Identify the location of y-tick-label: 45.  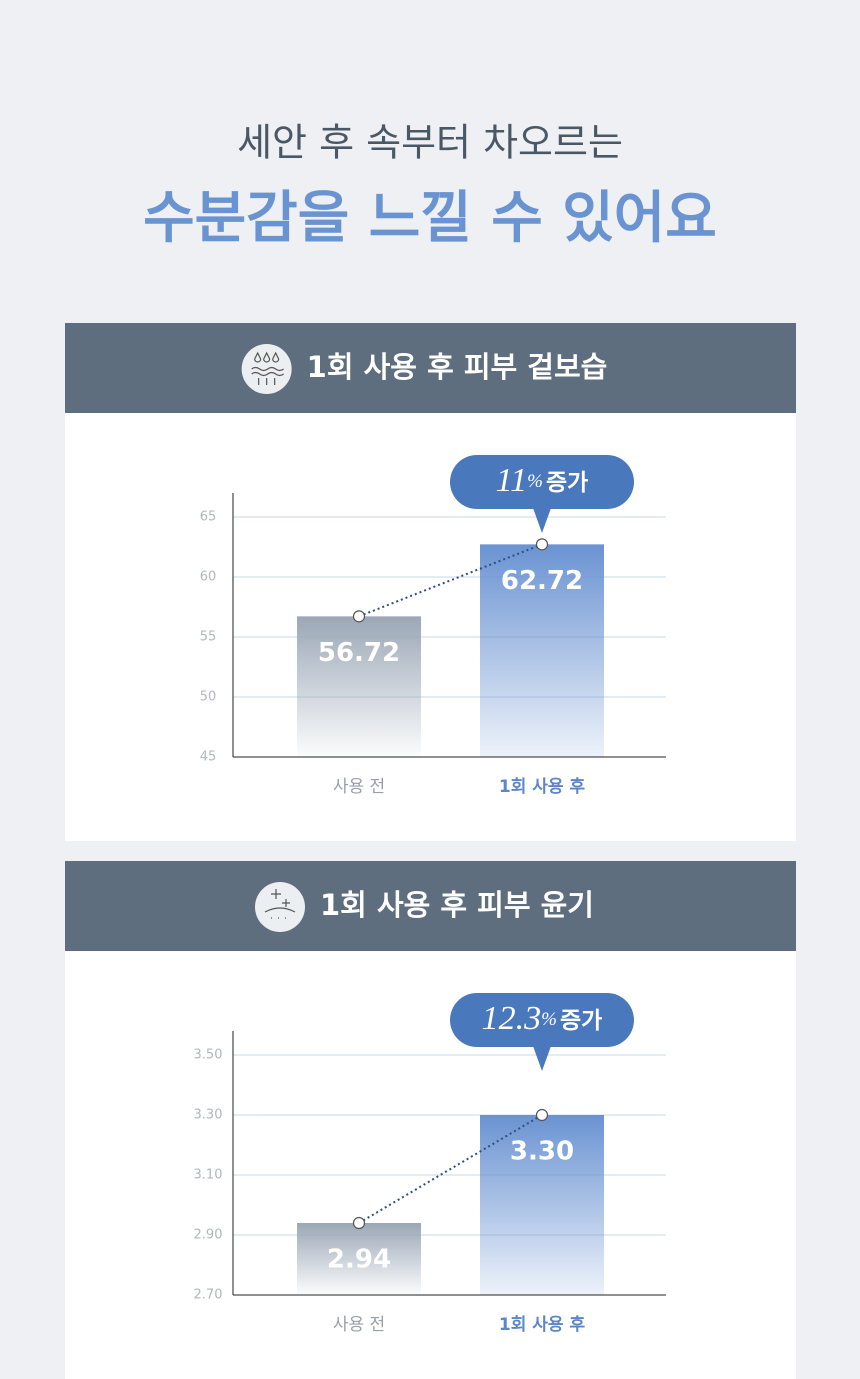
(208, 757).